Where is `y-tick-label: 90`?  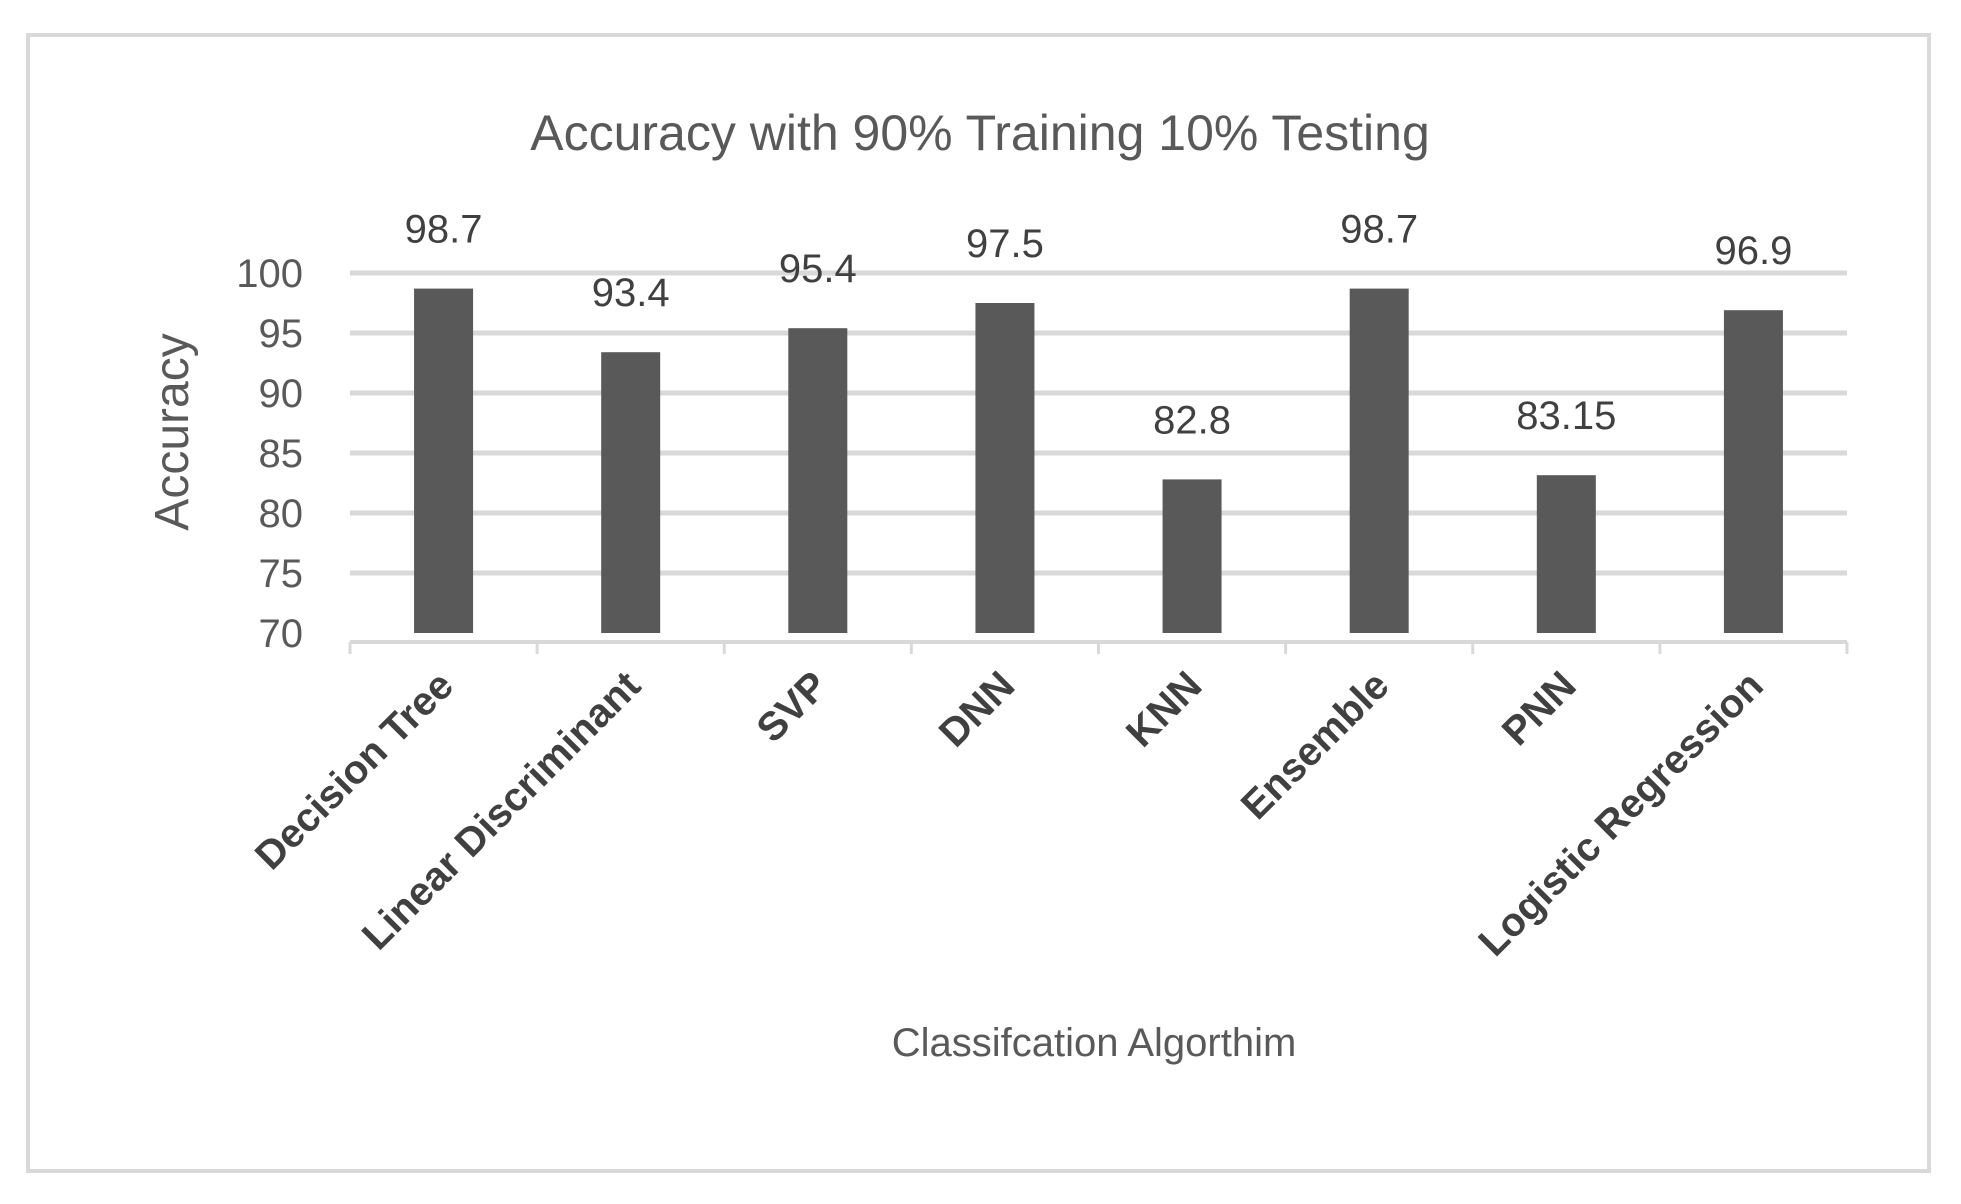
y-tick-label: 90 is located at coordinates (281, 394).